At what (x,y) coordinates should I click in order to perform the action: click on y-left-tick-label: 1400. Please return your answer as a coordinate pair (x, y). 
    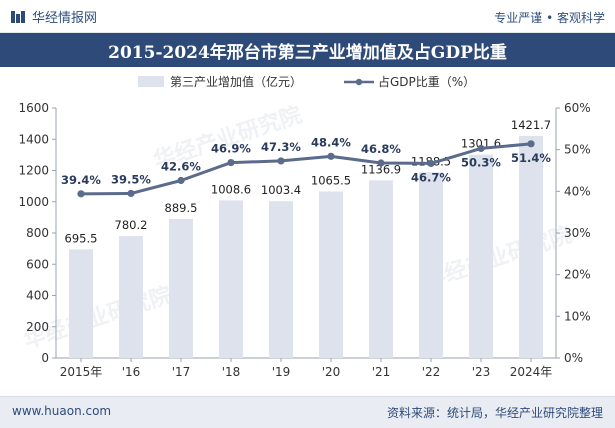
    Looking at the image, I should click on (33, 139).